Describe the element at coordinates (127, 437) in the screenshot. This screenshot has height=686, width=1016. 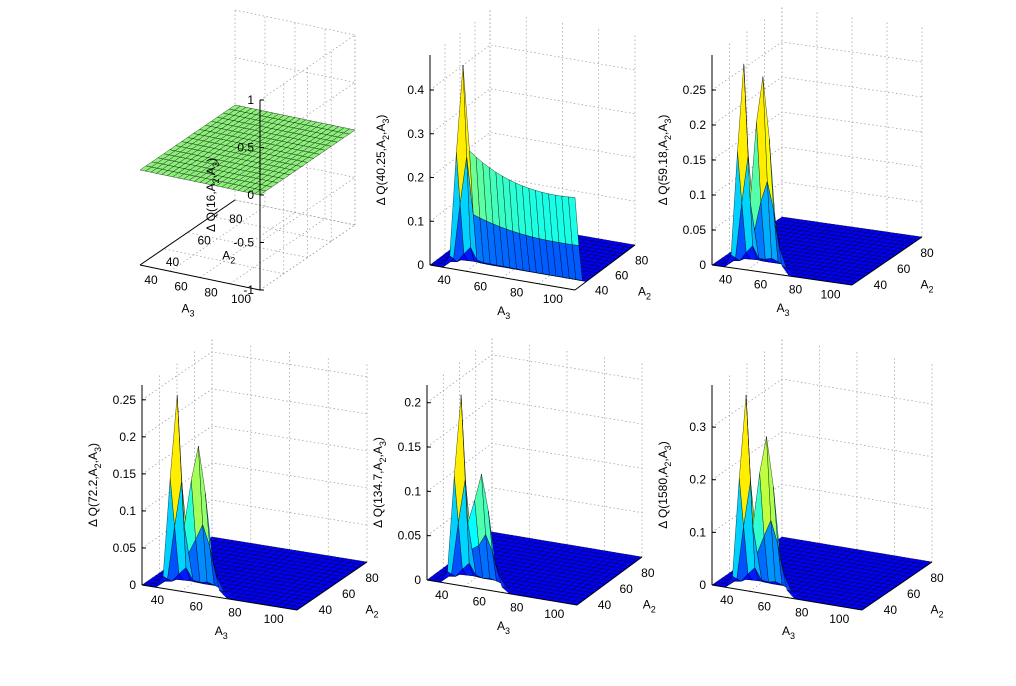
I see `z-tick-label: 0.2` at that location.